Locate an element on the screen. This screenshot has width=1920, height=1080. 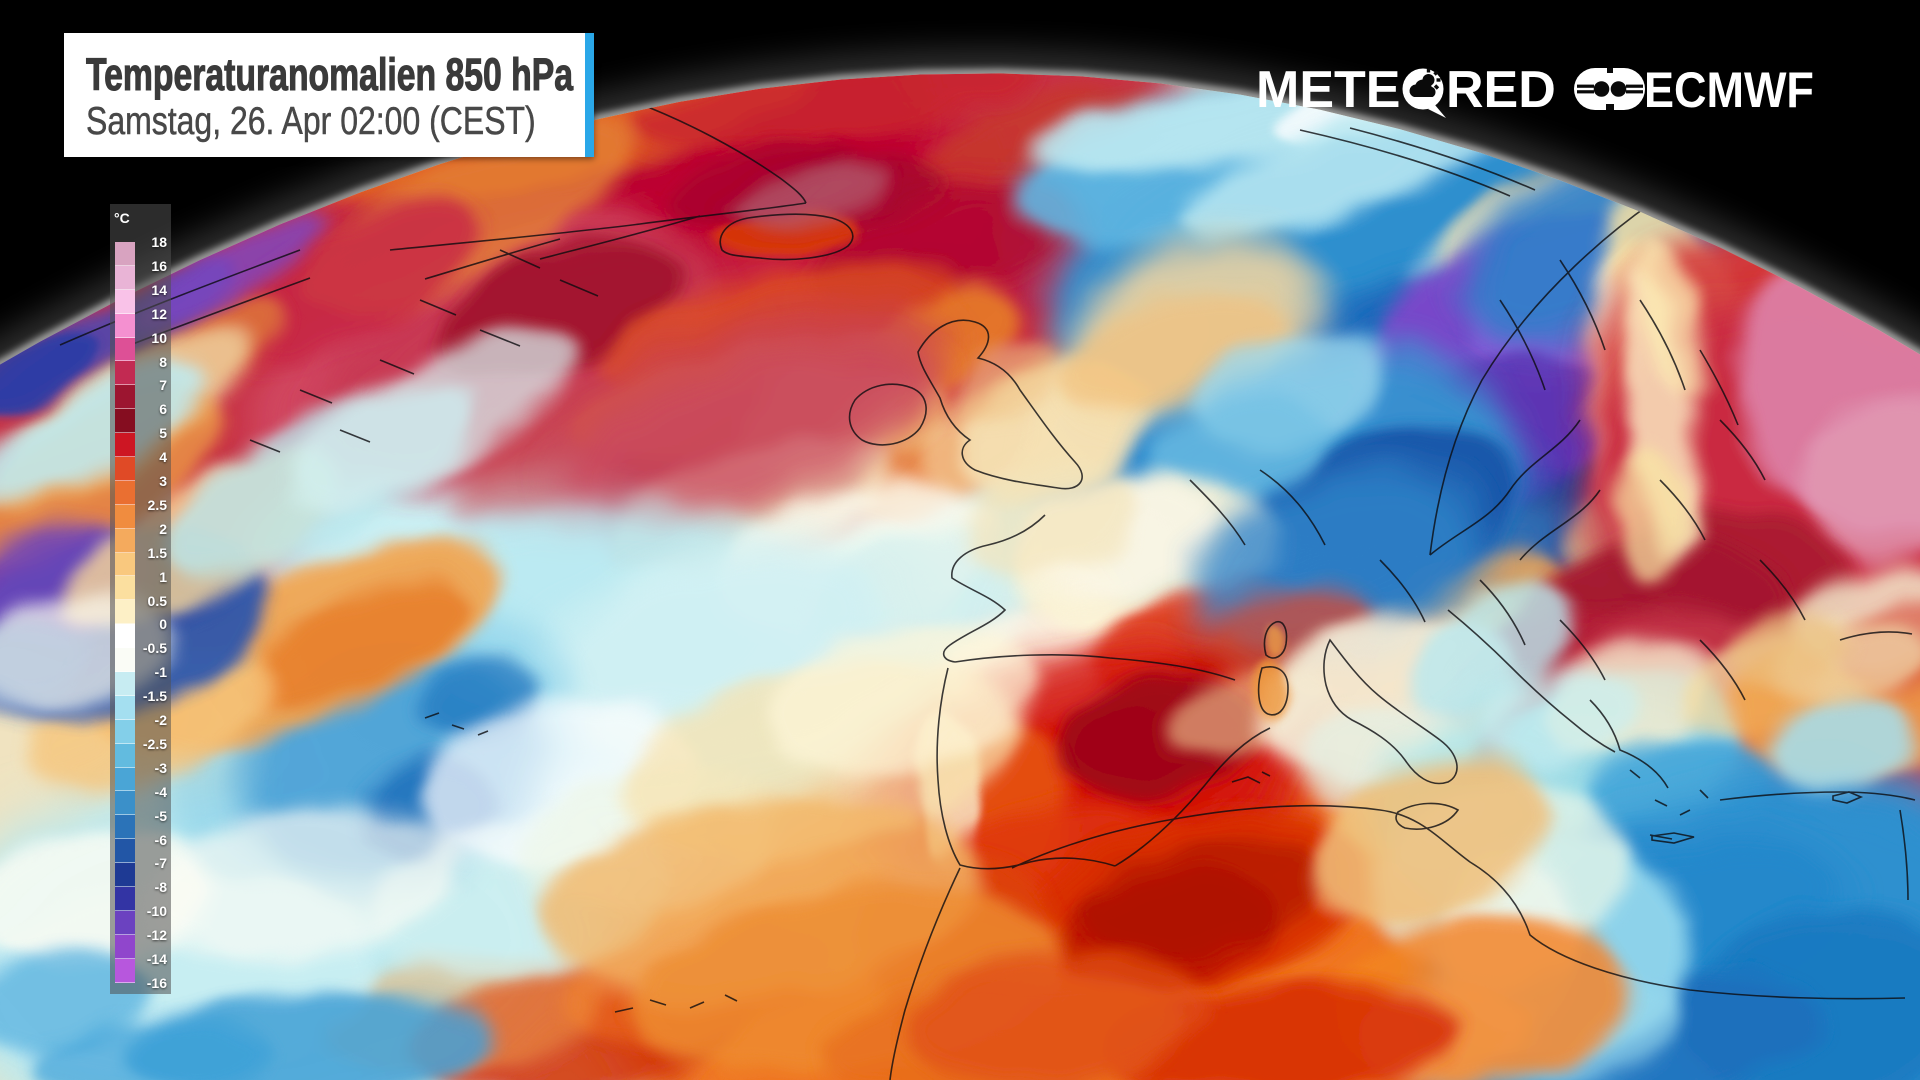
svg-text: METE is located at coordinates (1328, 90).